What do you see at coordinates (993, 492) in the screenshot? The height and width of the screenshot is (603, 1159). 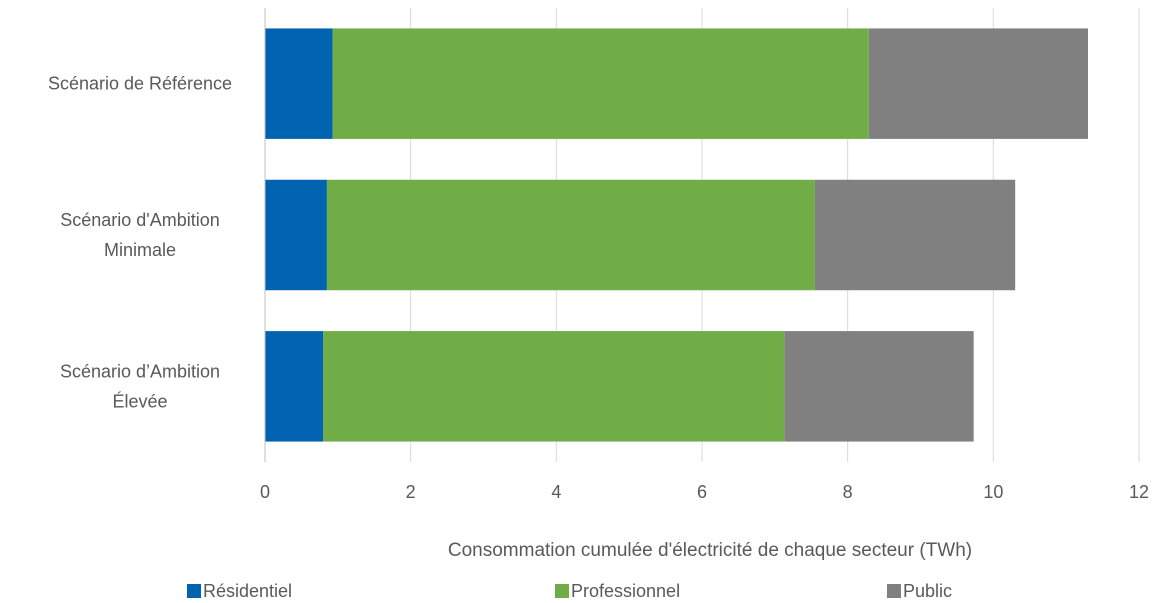 I see `x-tick-label: 10` at bounding box center [993, 492].